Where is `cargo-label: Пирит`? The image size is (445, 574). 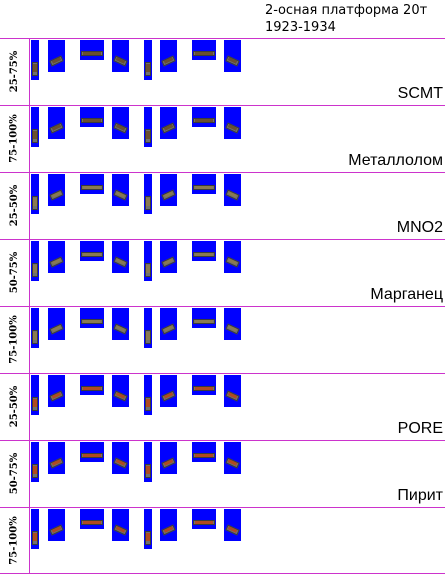
cargo-label: Пирит is located at coordinates (420, 495).